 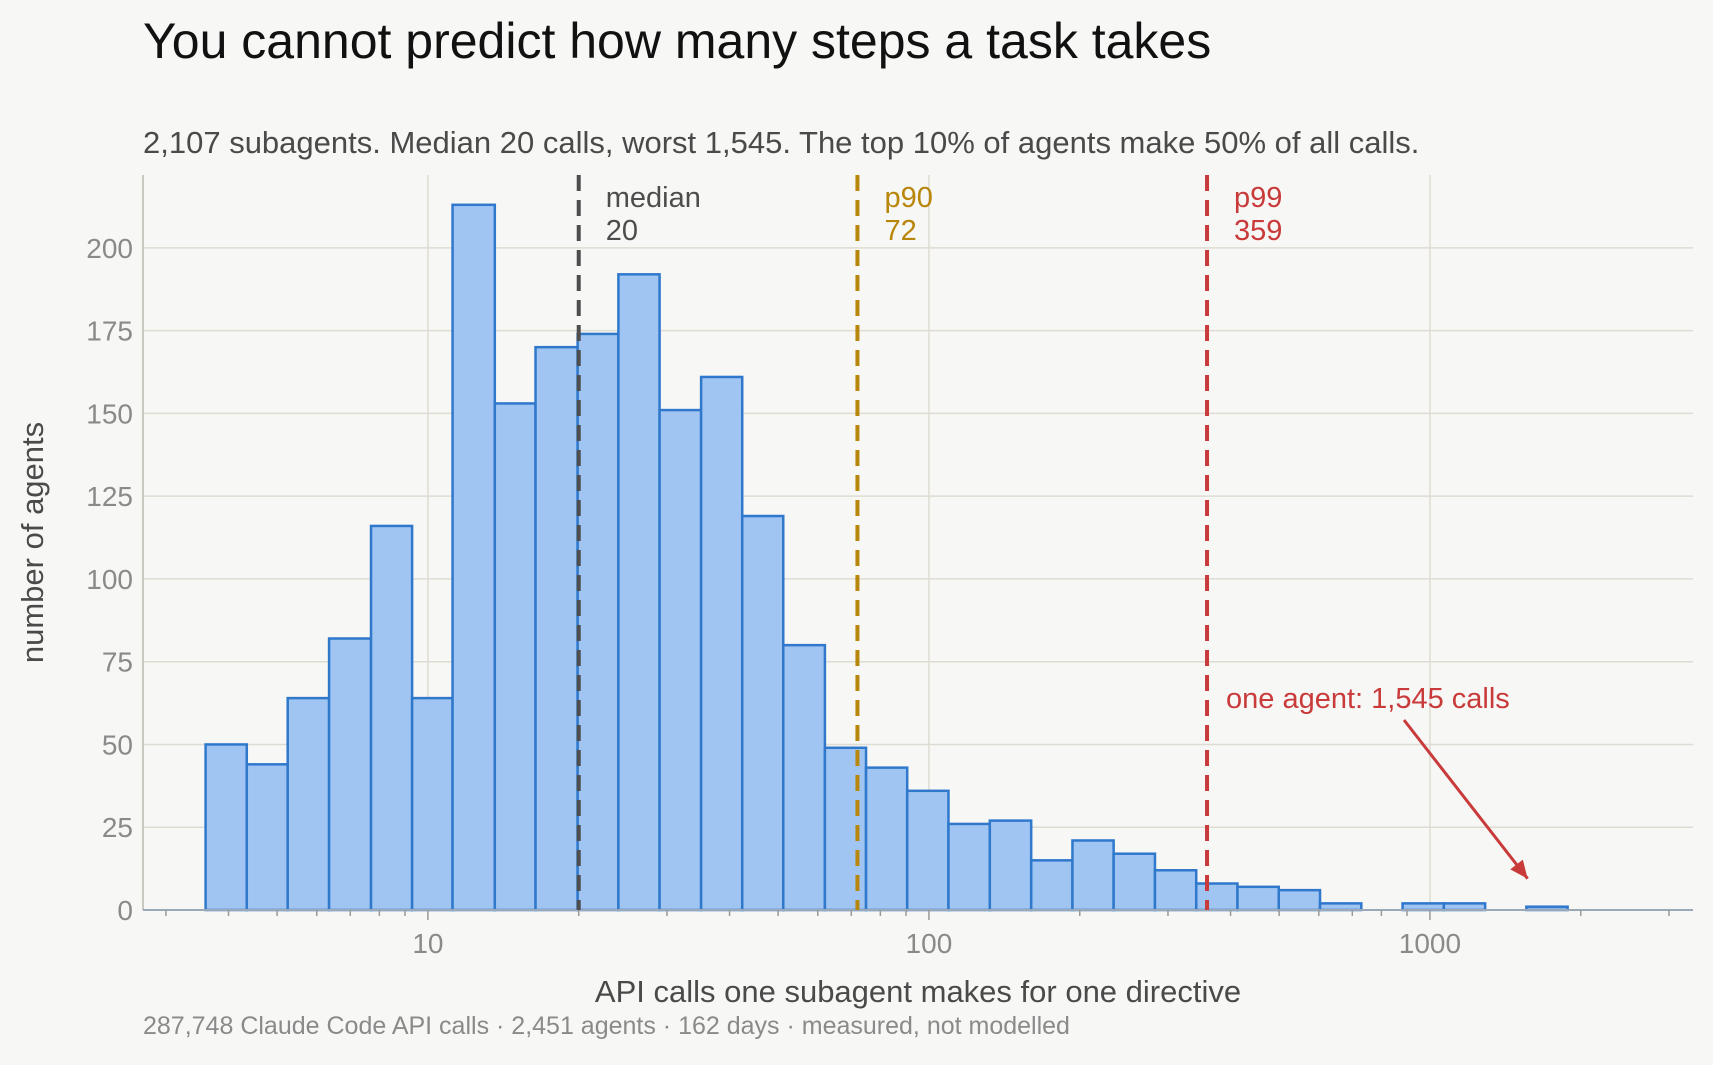 What do you see at coordinates (653, 198) in the screenshot?
I see `median-label: median` at bounding box center [653, 198].